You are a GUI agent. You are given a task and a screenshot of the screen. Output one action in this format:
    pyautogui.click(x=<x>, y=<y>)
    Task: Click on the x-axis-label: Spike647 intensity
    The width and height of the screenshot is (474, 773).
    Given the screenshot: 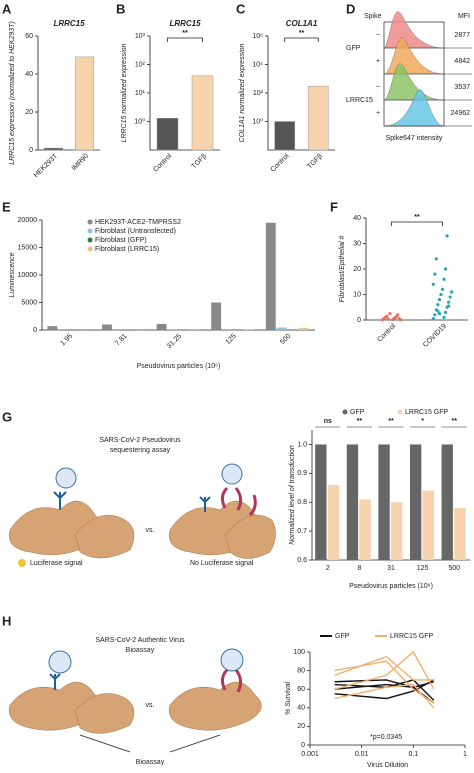 What is the action you would take?
    pyautogui.click(x=414, y=138)
    